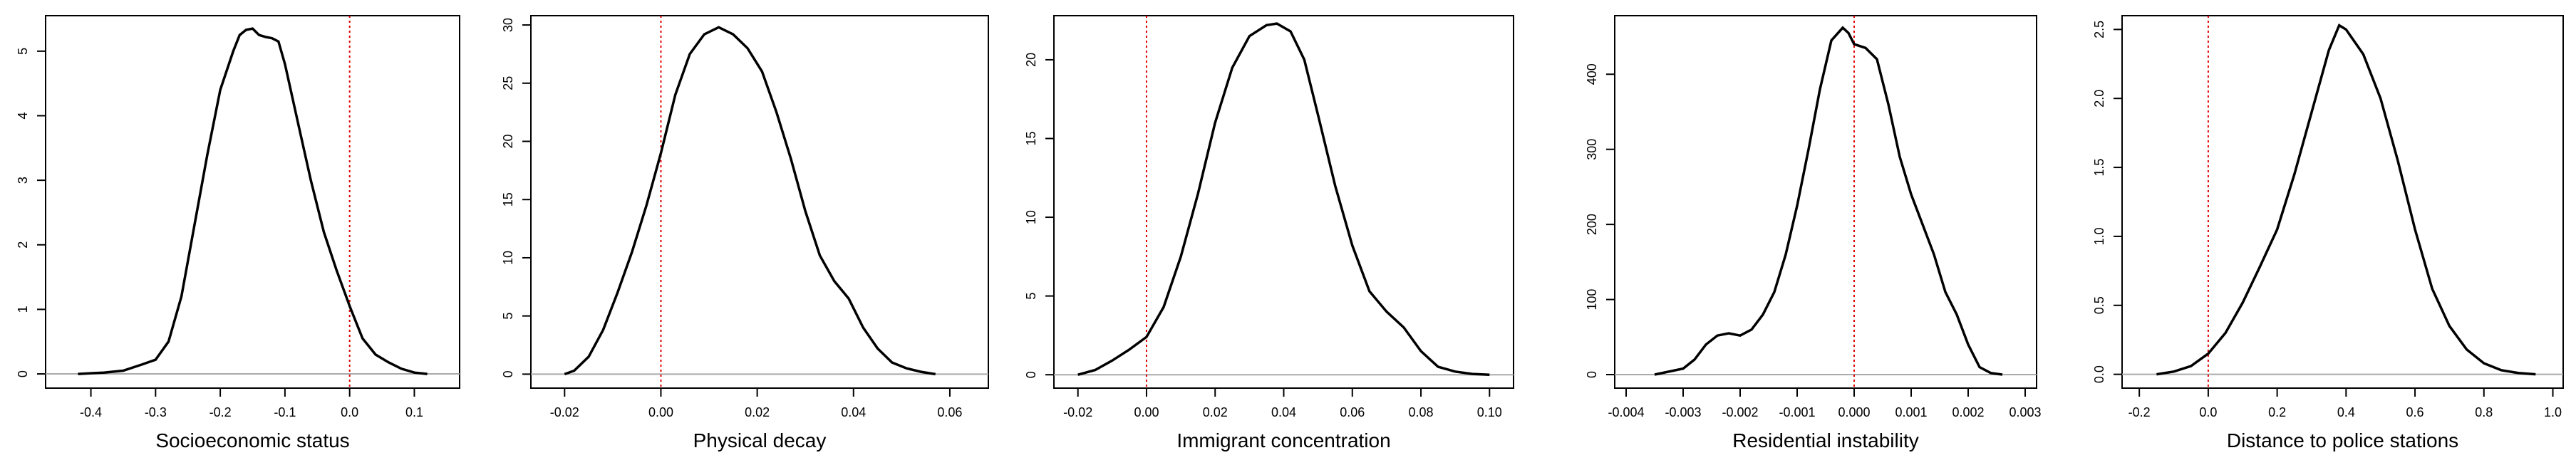 This screenshot has width=2576, height=475. Describe the element at coordinates (1489, 412) in the screenshot. I see `x-tick-label: 0.10` at that location.